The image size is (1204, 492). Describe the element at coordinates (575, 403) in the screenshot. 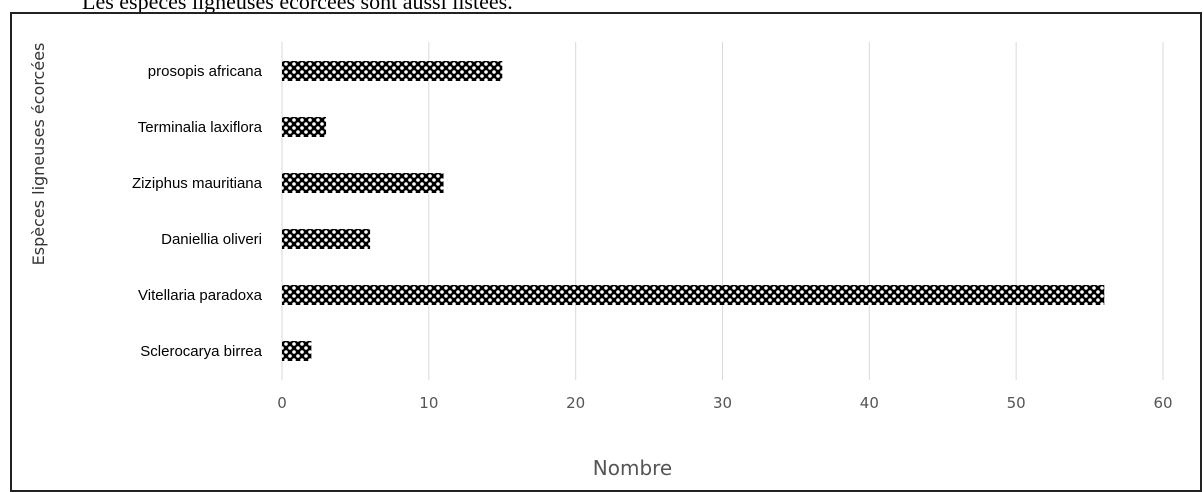

I see `x-tick-label: 20` at that location.